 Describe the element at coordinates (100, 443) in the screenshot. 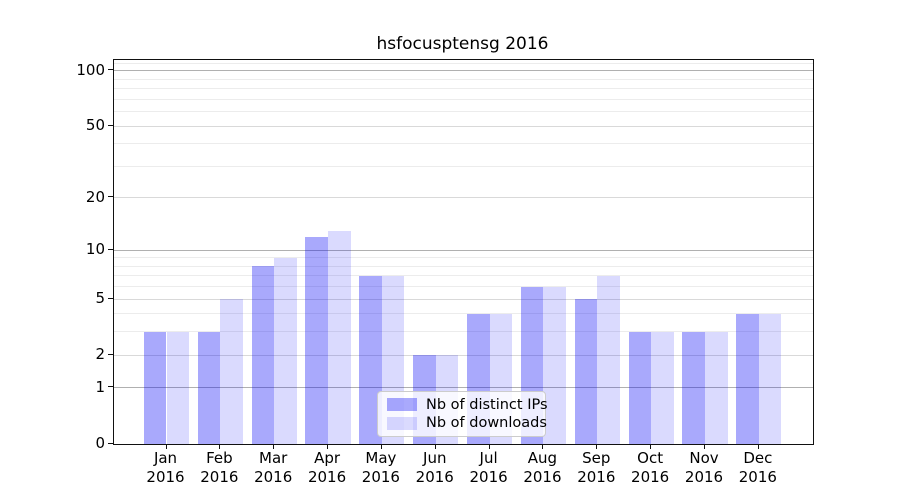

I see `y-tick-label: 0` at that location.